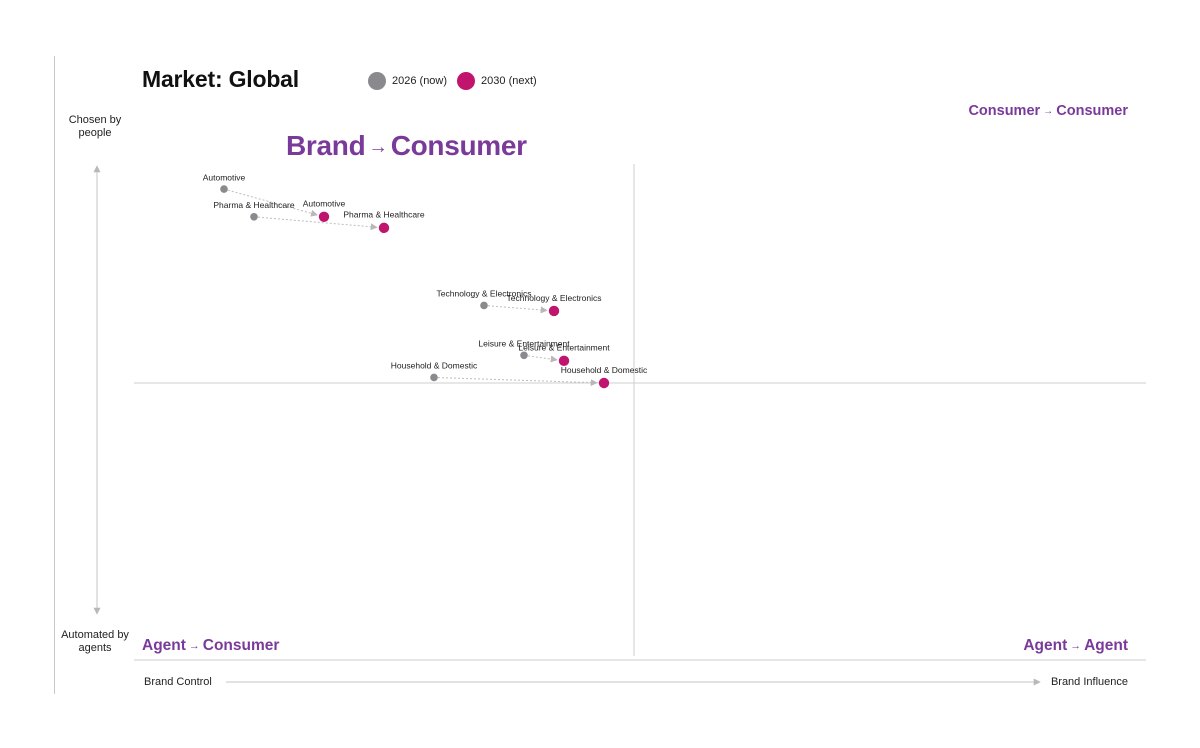 The width and height of the screenshot is (1200, 748). Describe the element at coordinates (515, 309) in the screenshot. I see `connector-technology-and-electronics` at that location.